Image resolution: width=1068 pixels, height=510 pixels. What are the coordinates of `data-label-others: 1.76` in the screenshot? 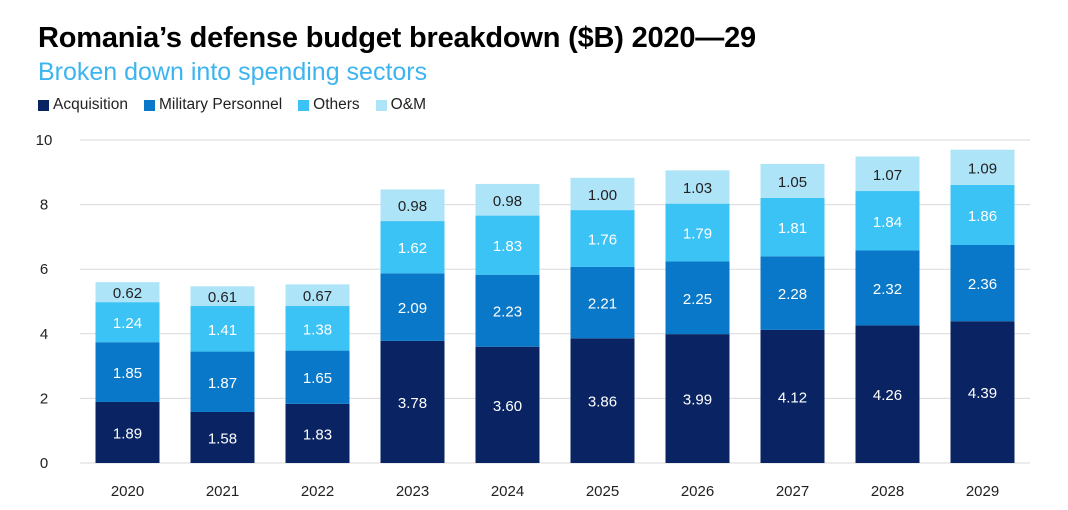 It's located at (602, 240).